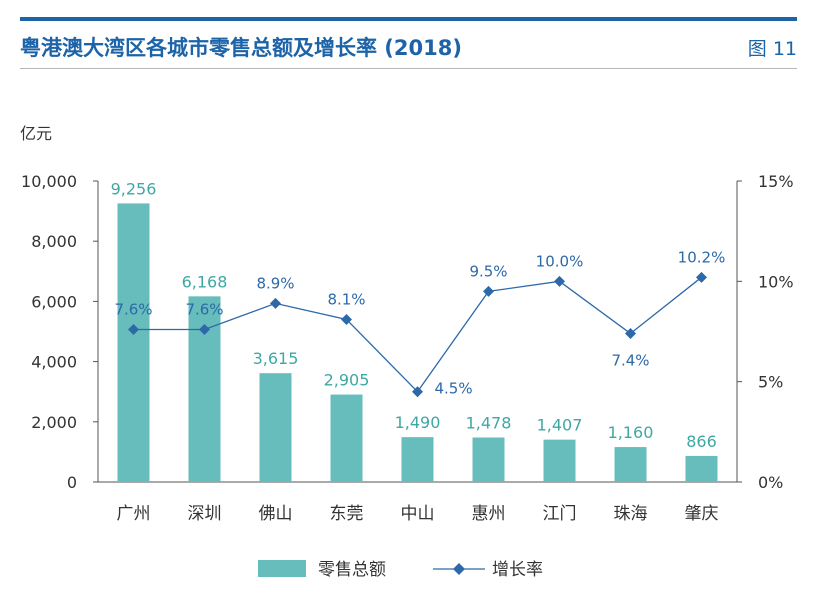  Describe the element at coordinates (776, 181) in the screenshot. I see `right-tick-label: 15%` at that location.